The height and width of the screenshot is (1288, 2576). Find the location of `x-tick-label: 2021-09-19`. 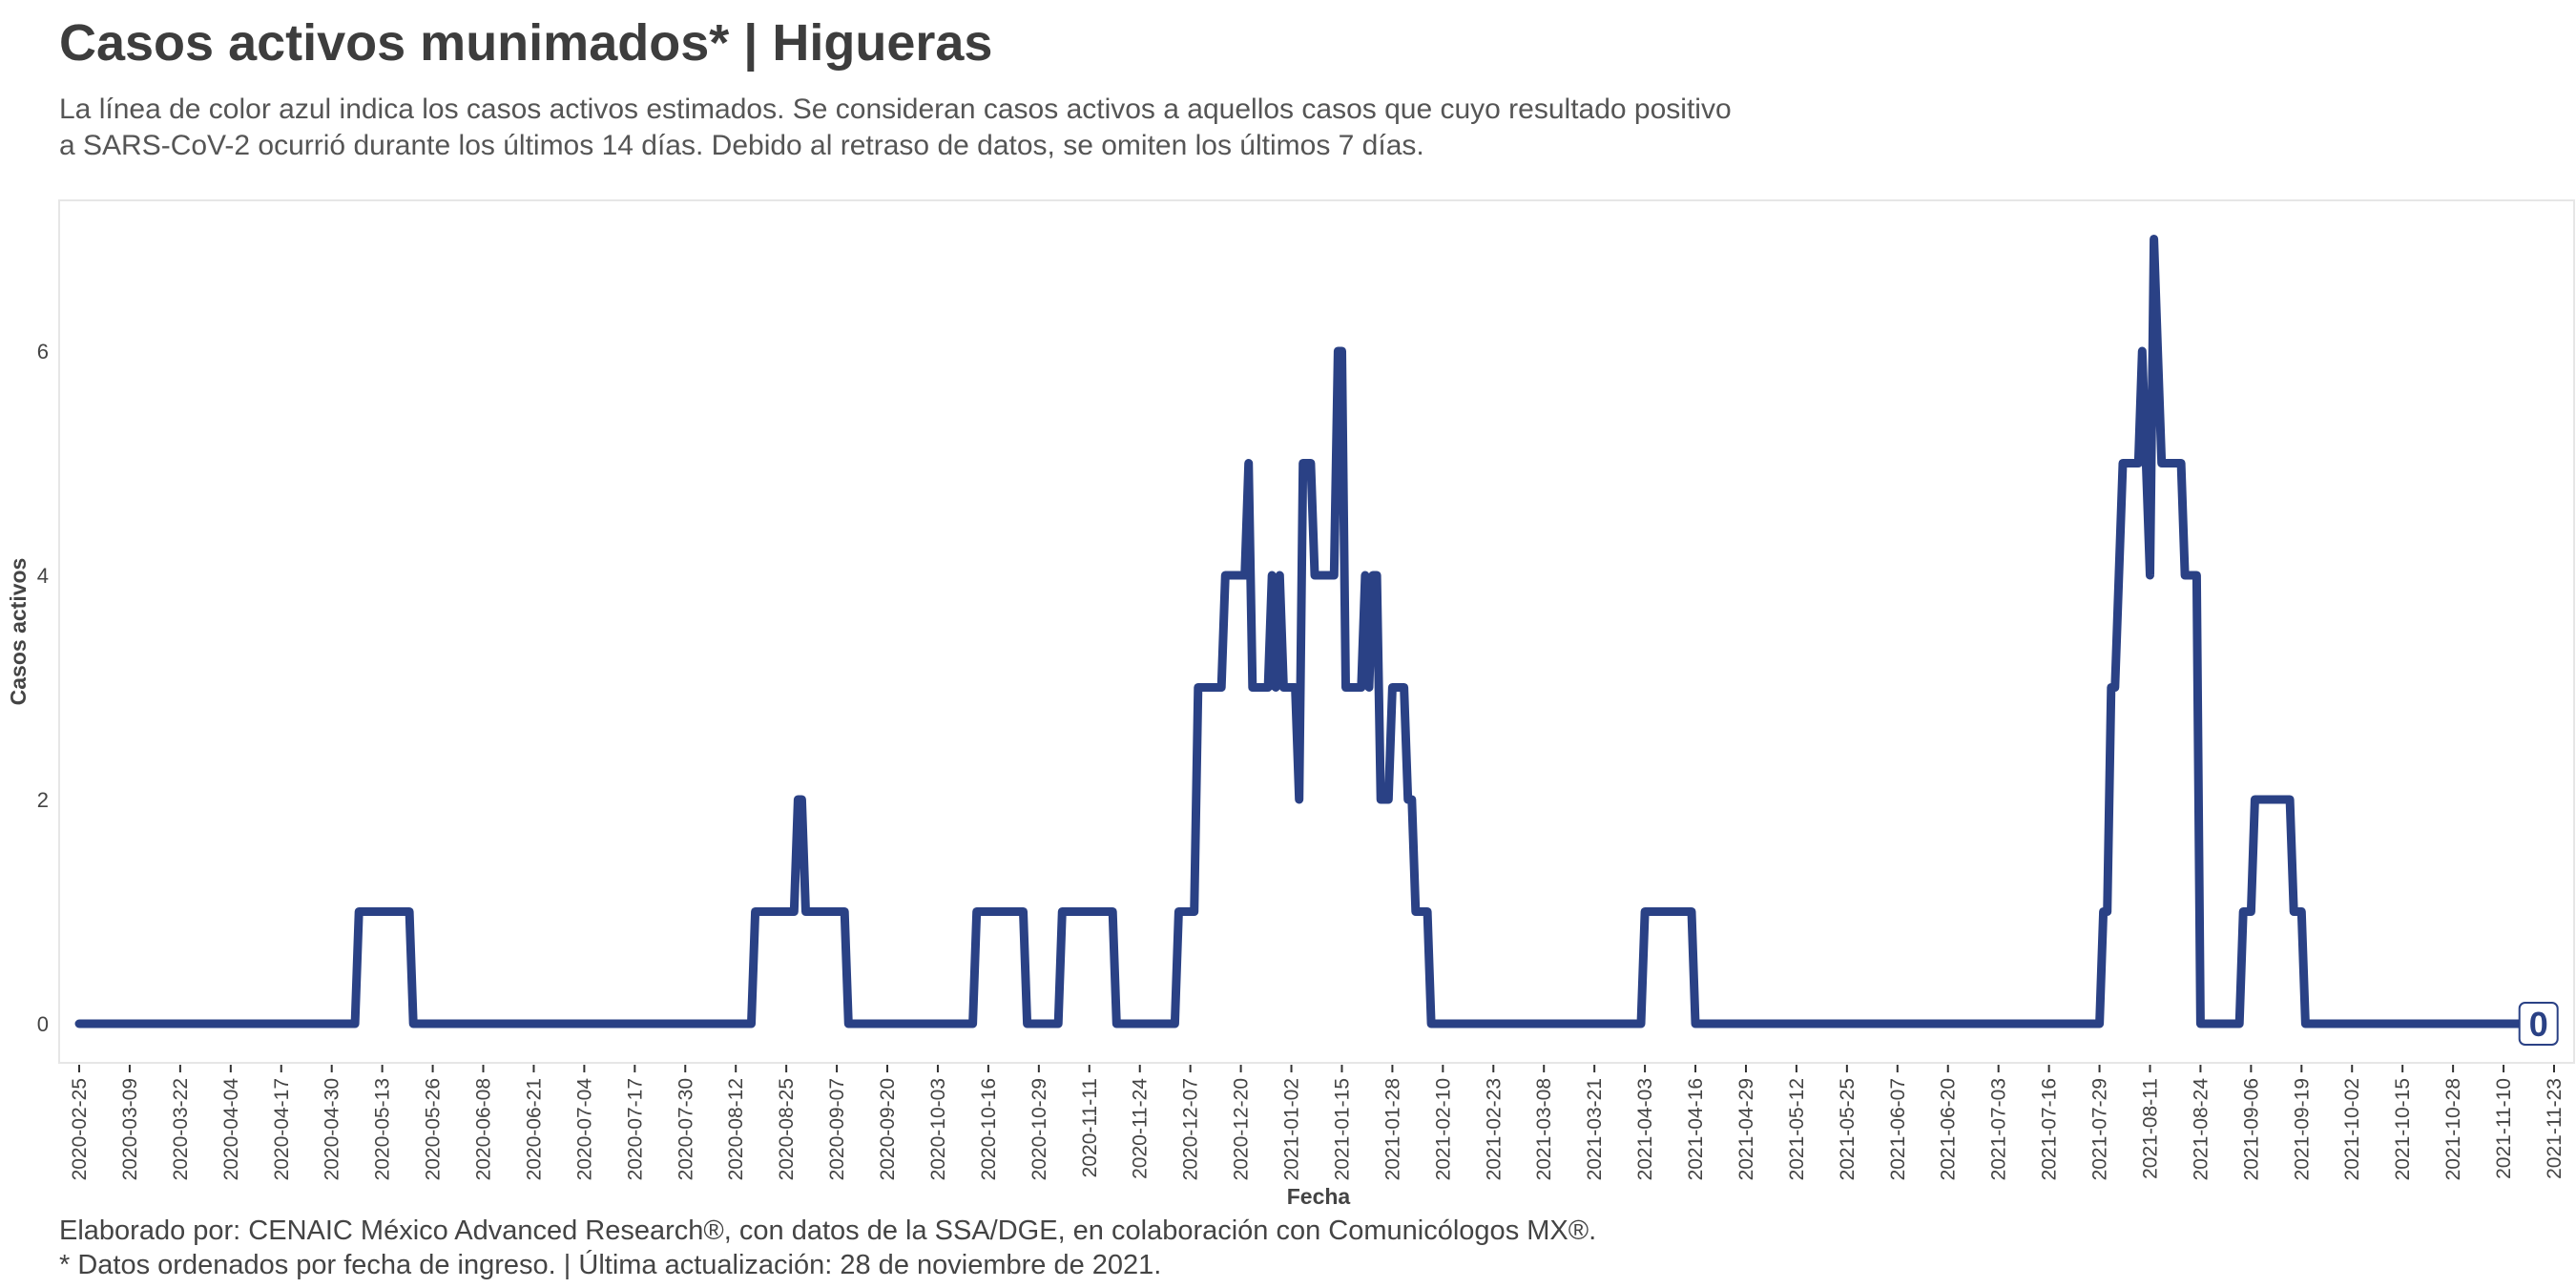

x-tick-label: 2021-09-19 is located at coordinates (2302, 1129).